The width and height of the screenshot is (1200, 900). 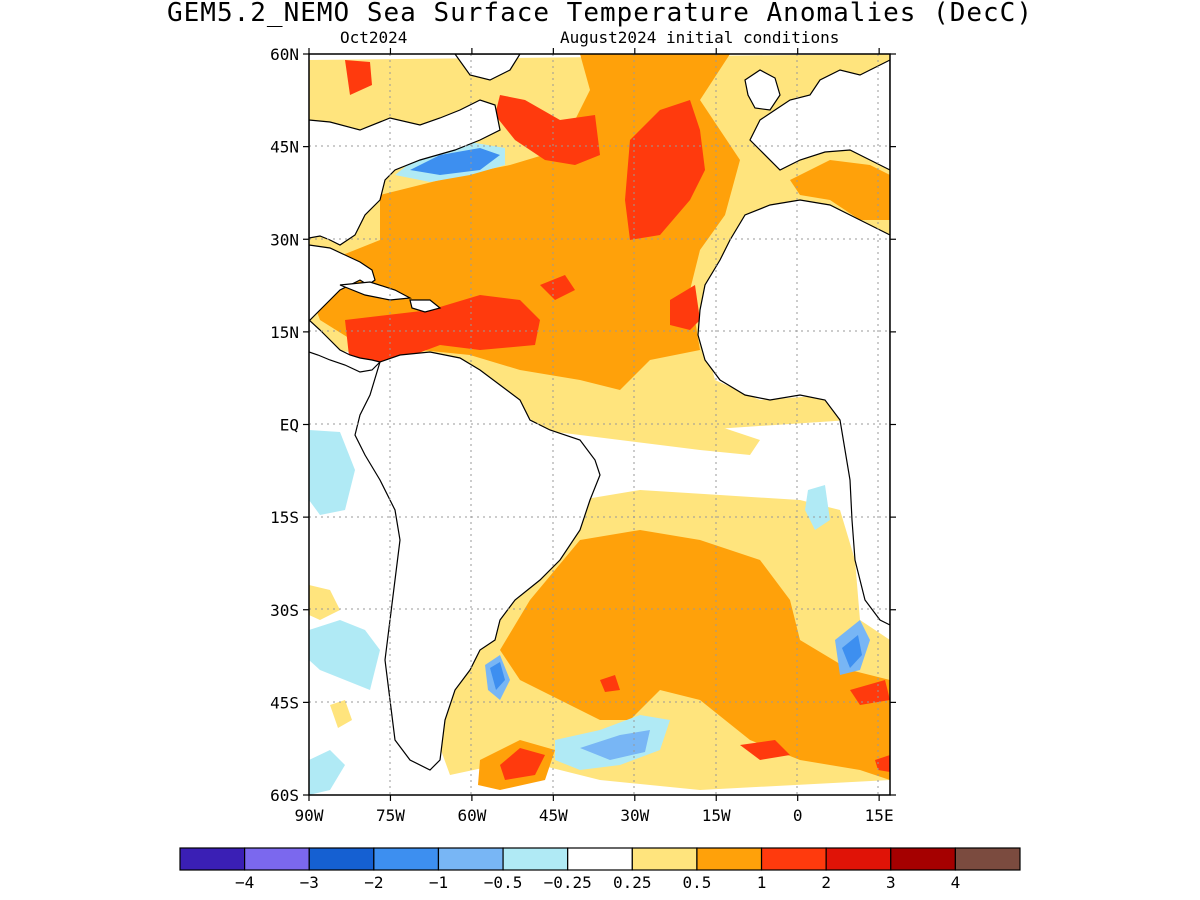 I want to click on lon-tick-label: 30W, so click(x=634, y=815).